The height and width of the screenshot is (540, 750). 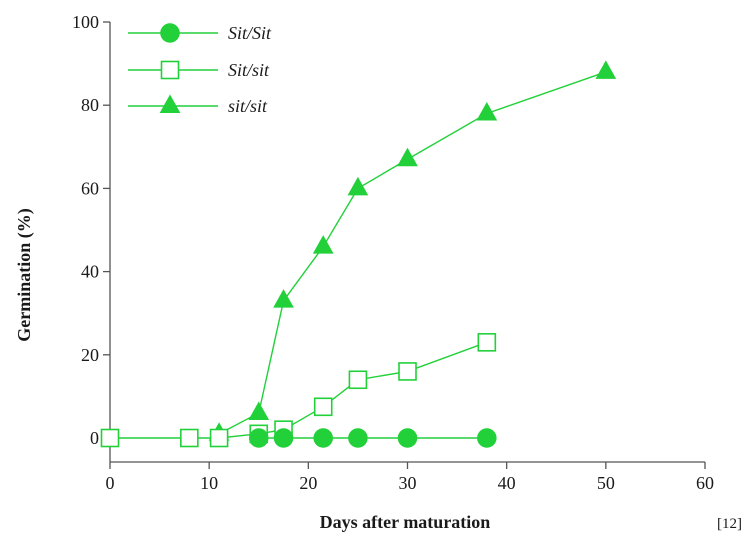 What do you see at coordinates (198, 105) in the screenshot?
I see `legend-item-2: sit/sit` at bounding box center [198, 105].